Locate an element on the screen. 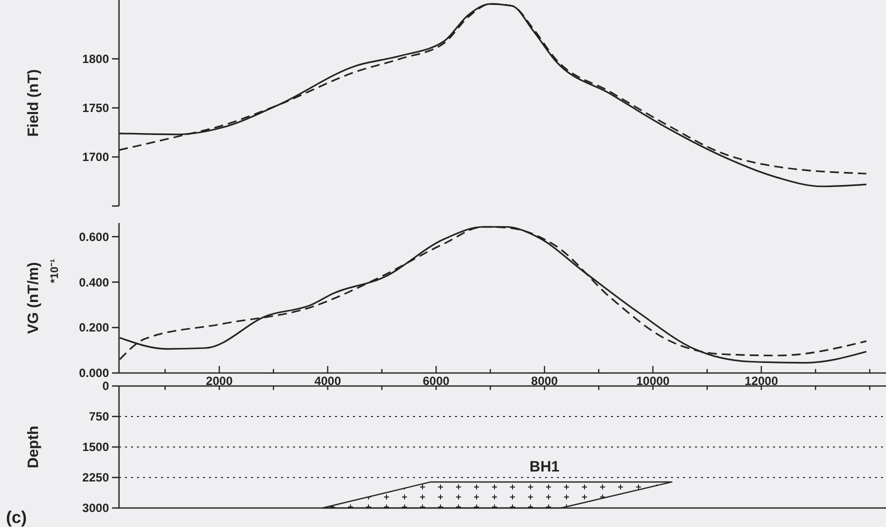 The height and width of the screenshot is (527, 886). y-tick-label: 1800 is located at coordinates (96, 59).